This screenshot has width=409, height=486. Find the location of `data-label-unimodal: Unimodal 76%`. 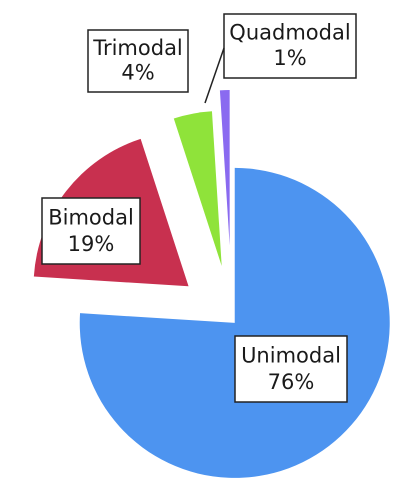

data-label-unimodal: Unimodal 76% is located at coordinates (291, 369).